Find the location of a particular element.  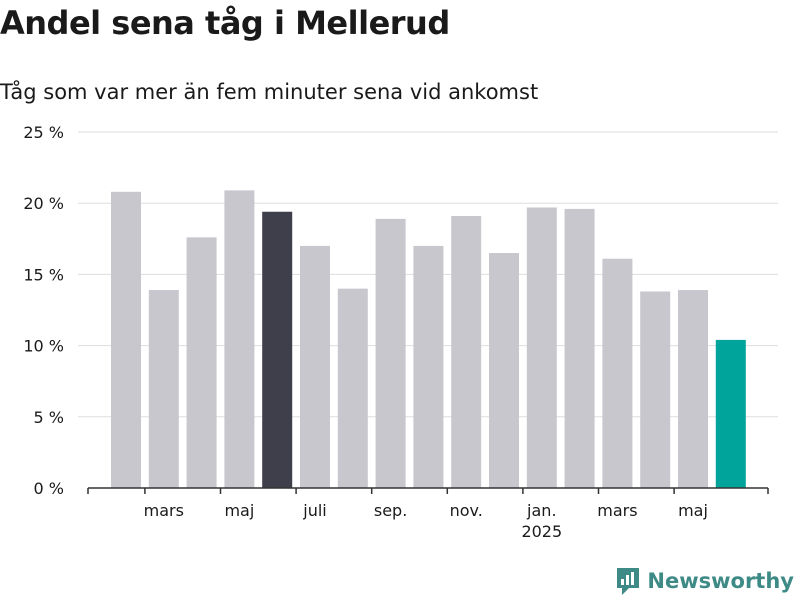

chart-title: Andel sena tåg i Mellerud is located at coordinates (225, 23).